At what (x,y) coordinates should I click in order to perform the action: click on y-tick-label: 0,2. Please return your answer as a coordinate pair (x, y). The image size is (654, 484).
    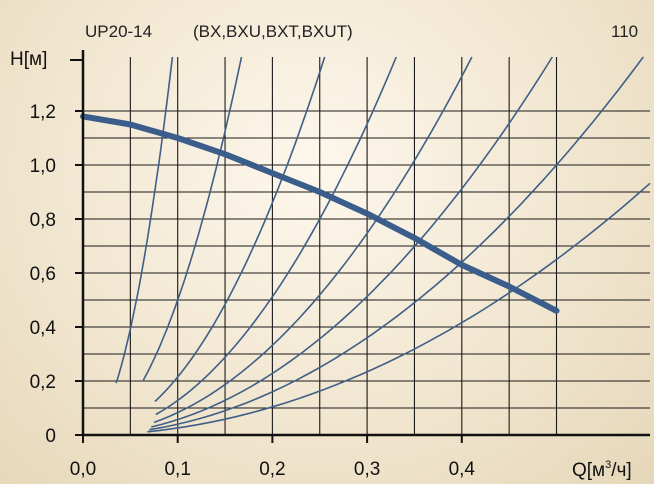
    Looking at the image, I should click on (43, 382).